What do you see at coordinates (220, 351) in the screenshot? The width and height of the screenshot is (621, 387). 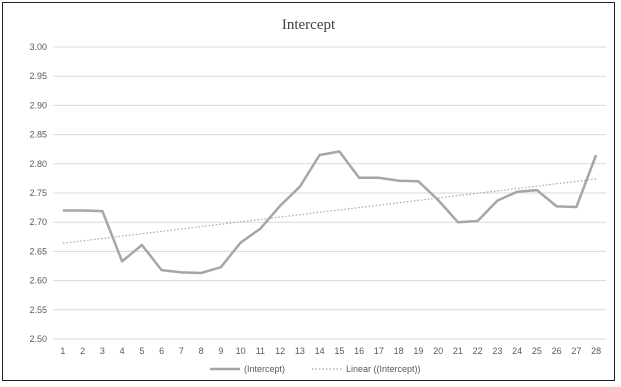 I see `x-tick-label: 9` at bounding box center [220, 351].